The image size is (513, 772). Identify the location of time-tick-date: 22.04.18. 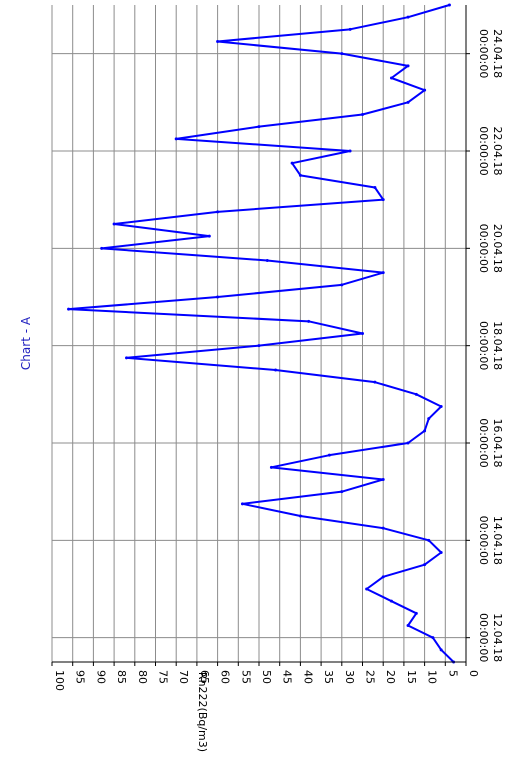
(497, 151).